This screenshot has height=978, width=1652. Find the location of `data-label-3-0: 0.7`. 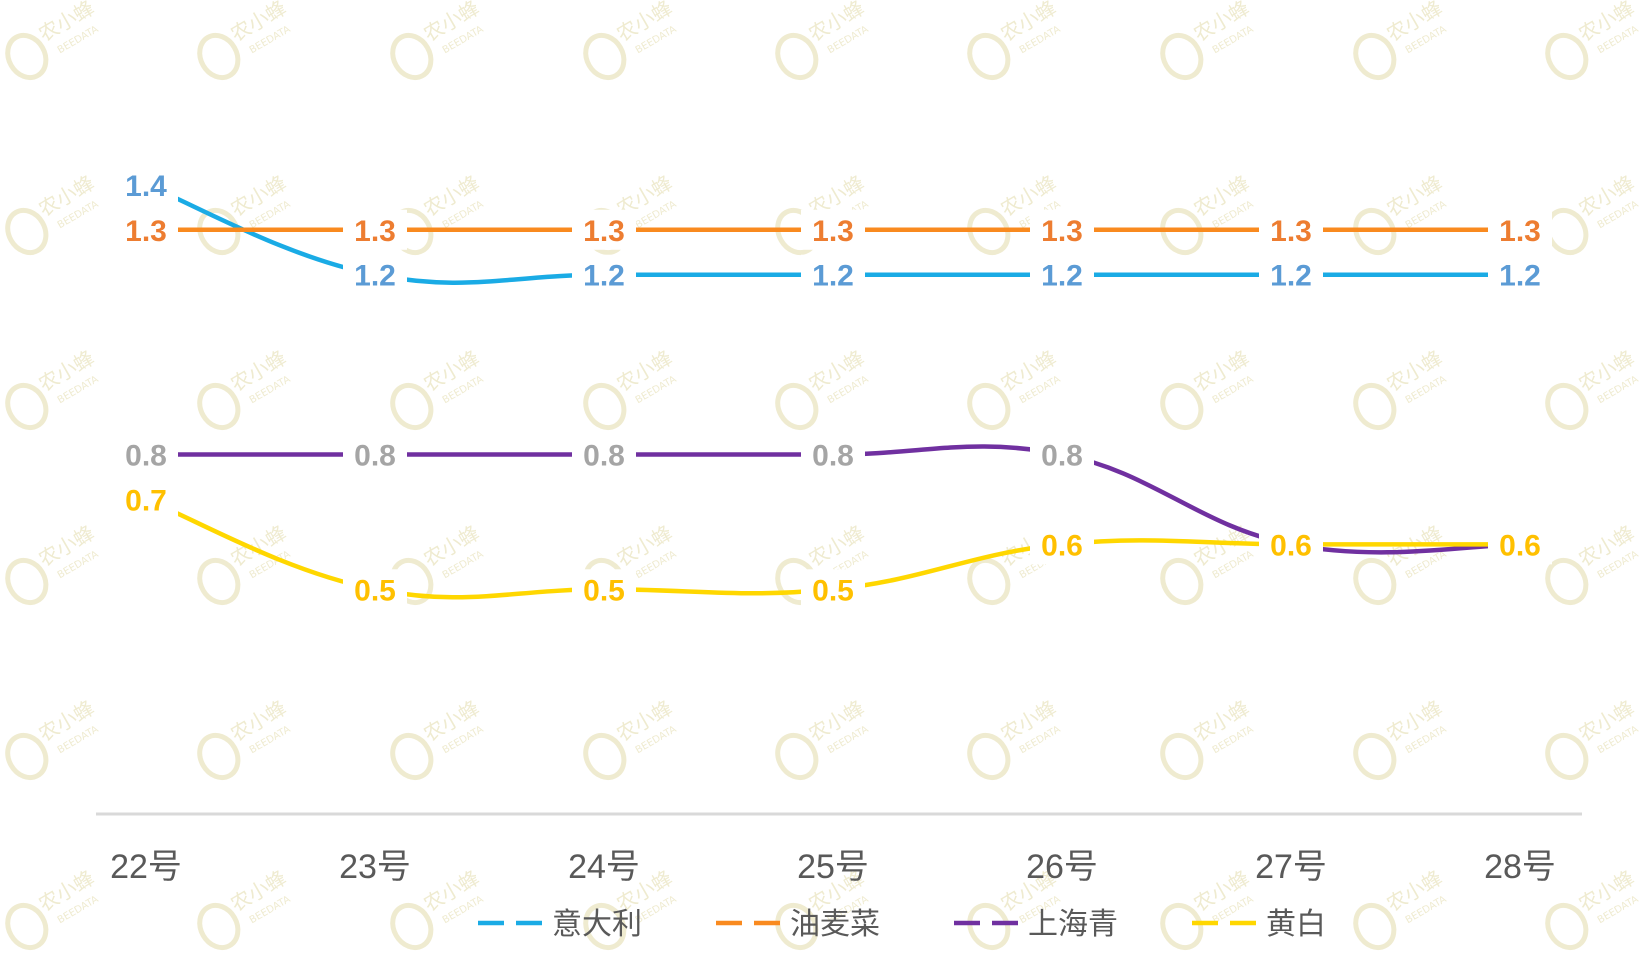

data-label-3-0: 0.7 is located at coordinates (146, 500).